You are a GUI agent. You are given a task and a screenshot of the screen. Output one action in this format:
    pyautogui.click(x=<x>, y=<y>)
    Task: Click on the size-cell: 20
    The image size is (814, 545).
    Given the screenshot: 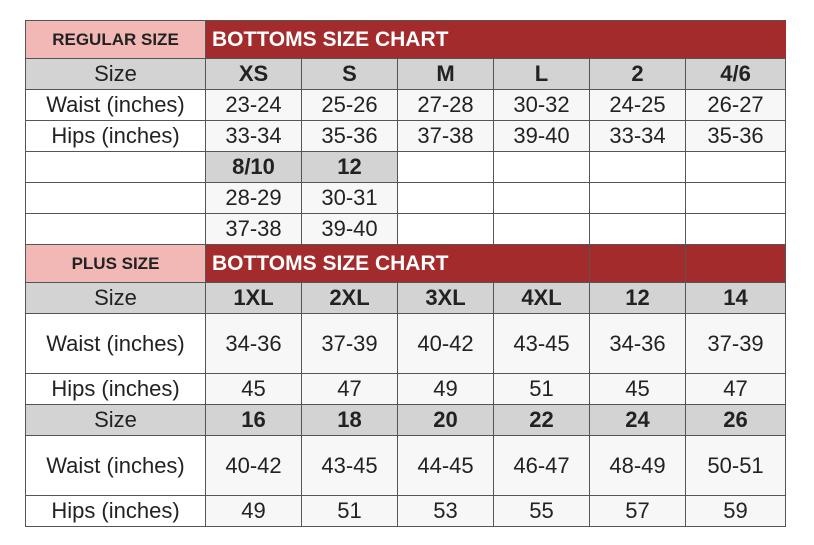 What is the action you would take?
    pyautogui.click(x=445, y=420)
    